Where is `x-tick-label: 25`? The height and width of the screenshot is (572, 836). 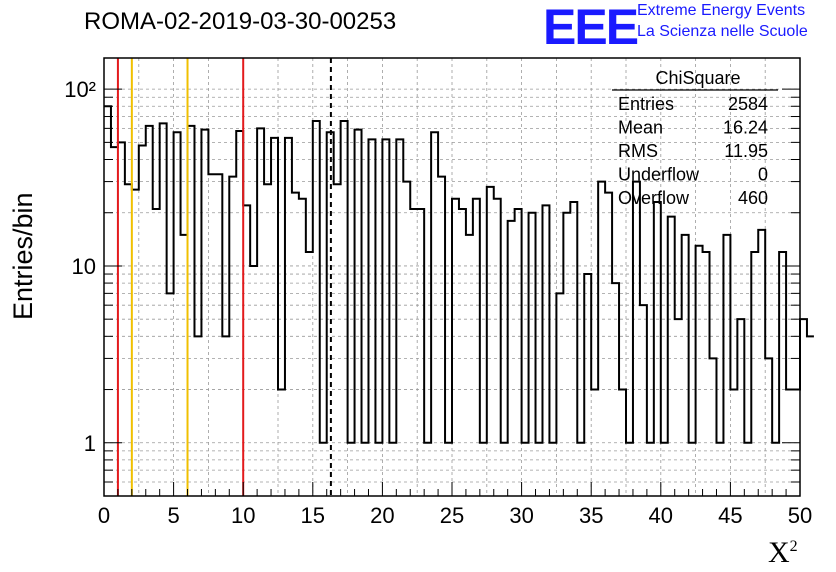 x-tick-label: 25 is located at coordinates (452, 515).